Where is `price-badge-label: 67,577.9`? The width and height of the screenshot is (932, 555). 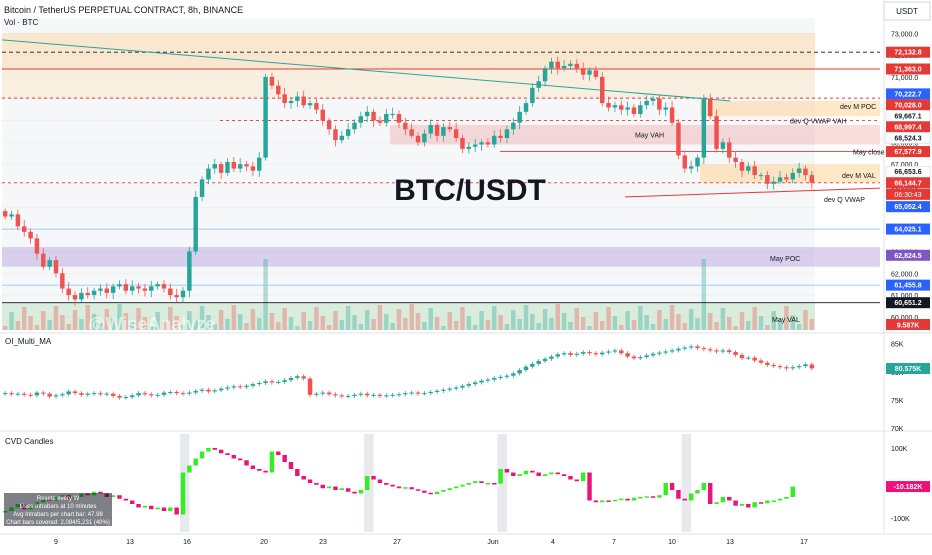
price-badge-label: 67,577.9 is located at coordinates (907, 152).